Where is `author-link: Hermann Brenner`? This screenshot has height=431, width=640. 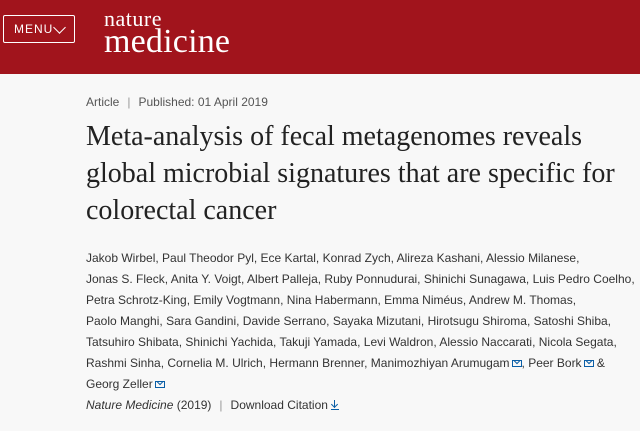 author-link: Hermann Brenner is located at coordinates (316, 363).